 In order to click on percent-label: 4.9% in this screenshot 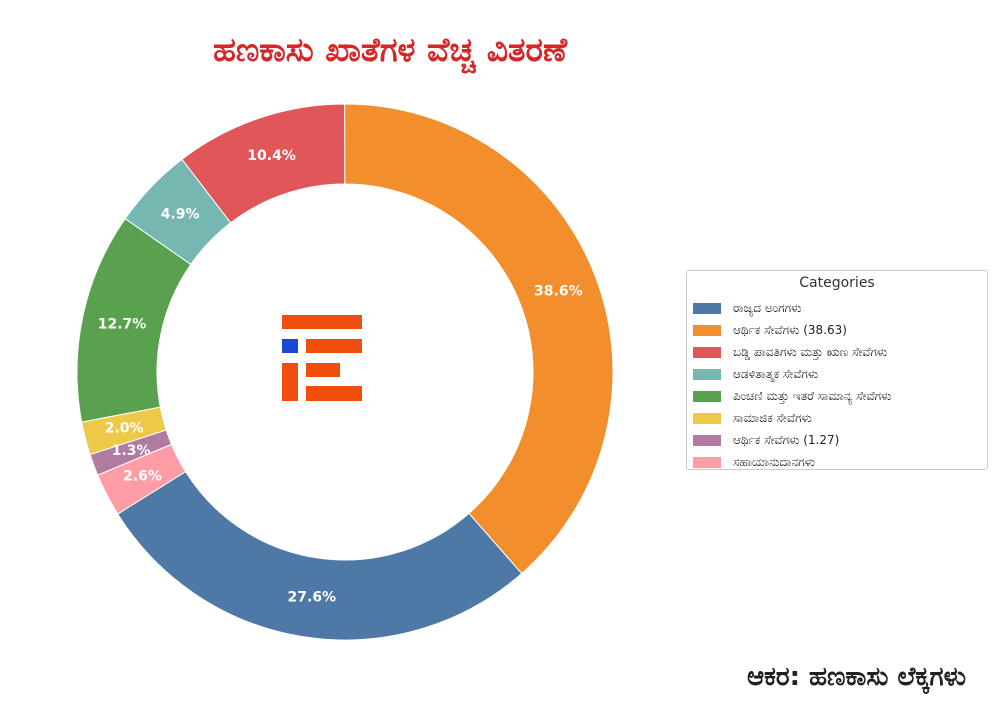, I will do `click(180, 214)`.